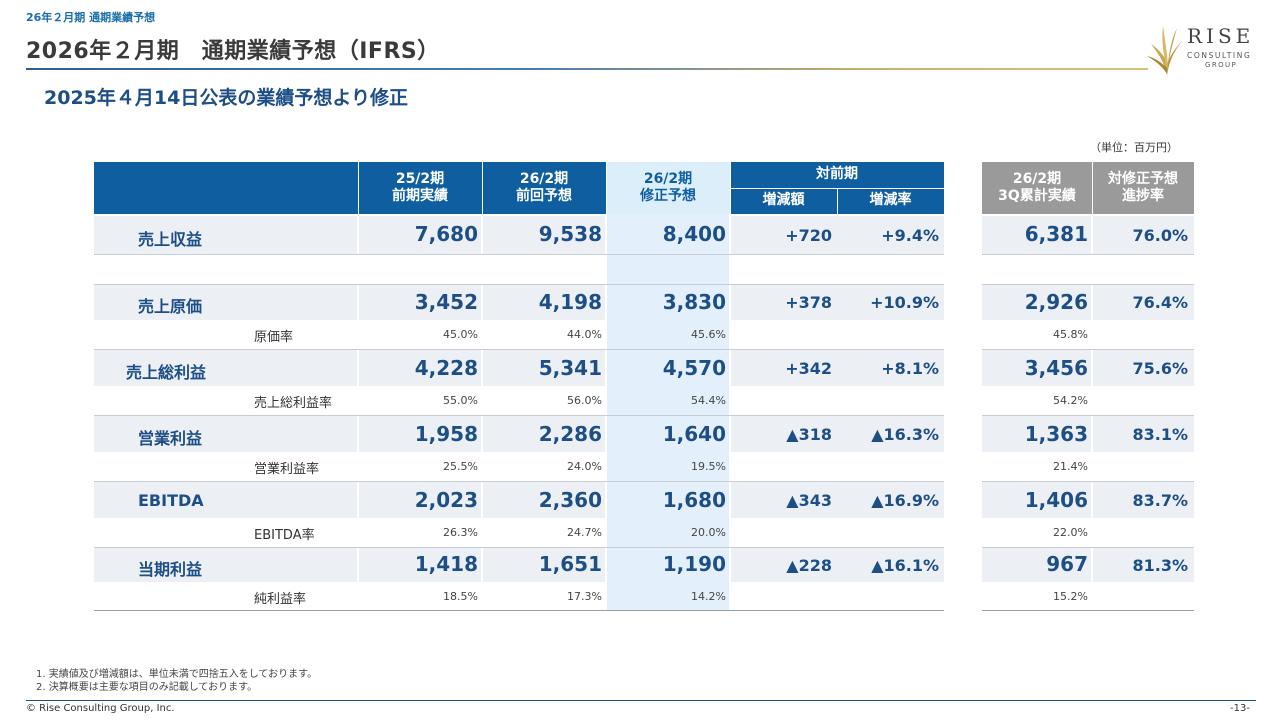 The image size is (1280, 720). I want to click on ratio-label-net-margin: 純利益率, so click(280, 599).